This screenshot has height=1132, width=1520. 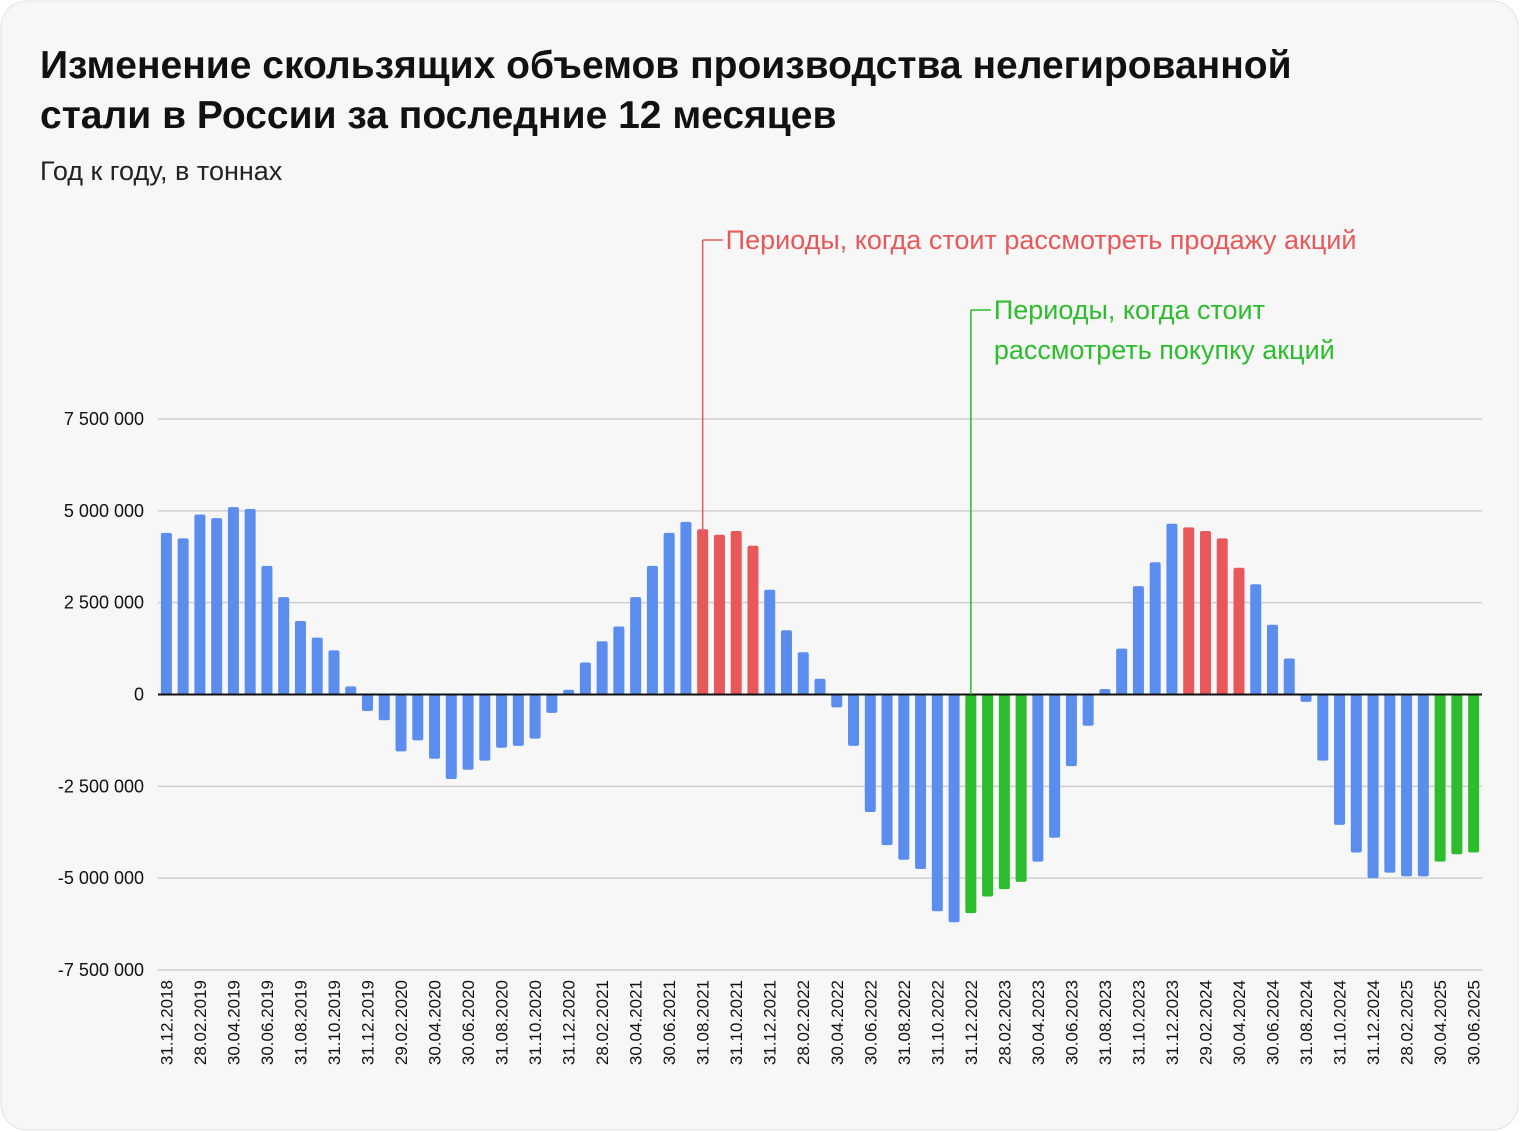 I want to click on y-tick-label: -7 500 000, so click(x=101, y=970).